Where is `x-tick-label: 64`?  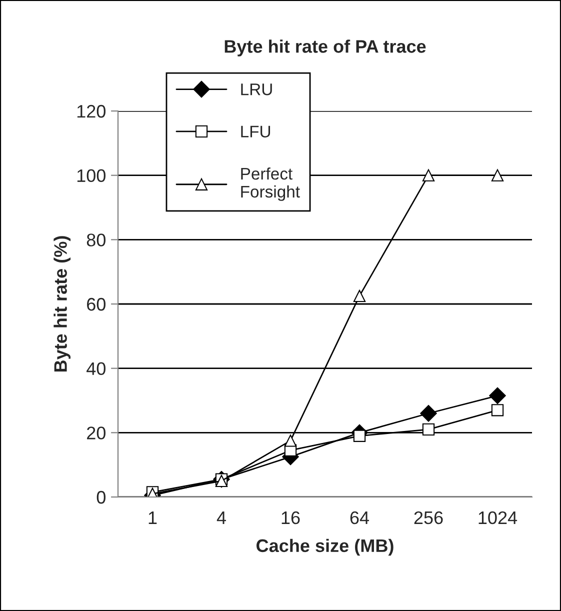 x-tick-label: 64 is located at coordinates (360, 517).